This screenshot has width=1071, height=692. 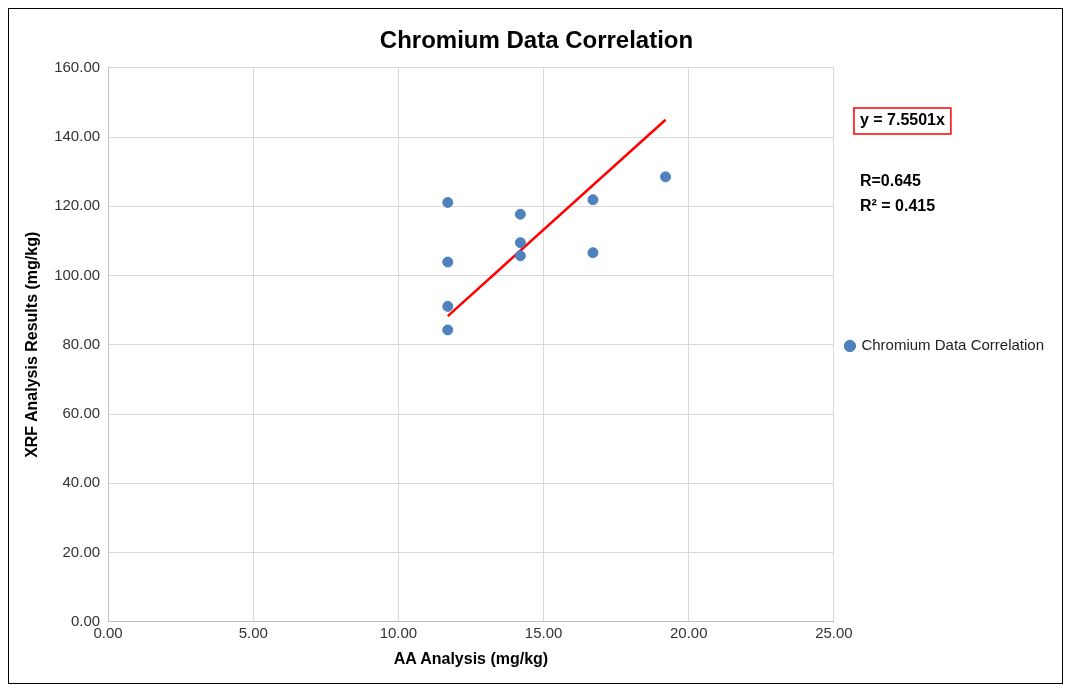 I want to click on x-tick-label: 15.00, so click(x=543, y=632).